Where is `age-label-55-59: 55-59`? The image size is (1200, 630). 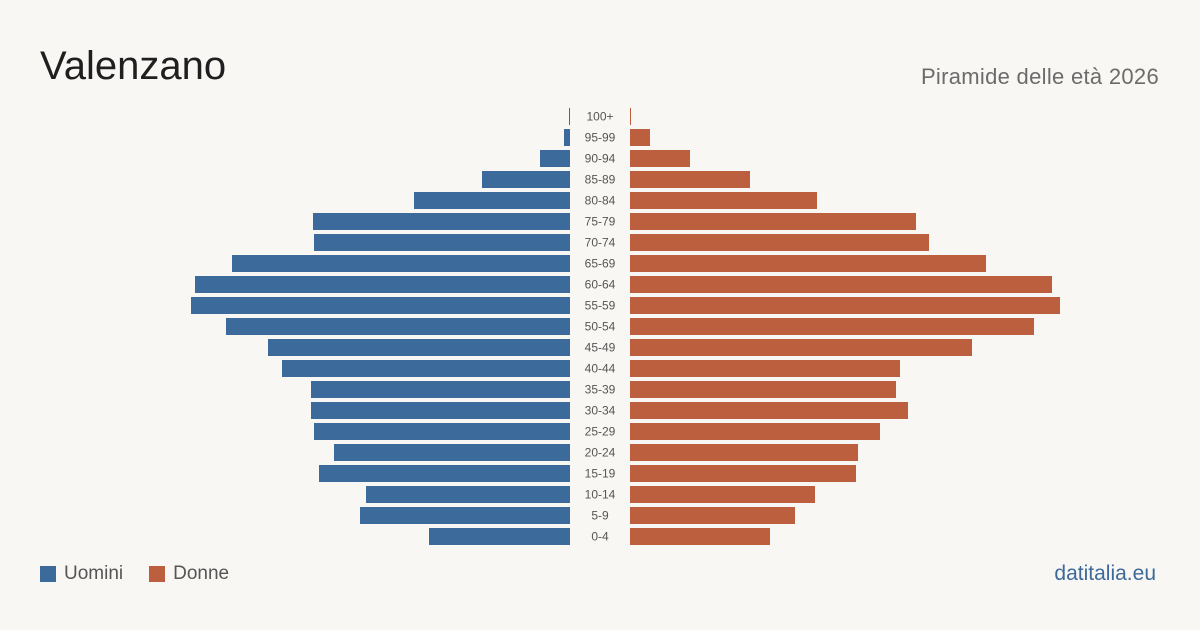 age-label-55-59: 55-59 is located at coordinates (600, 306).